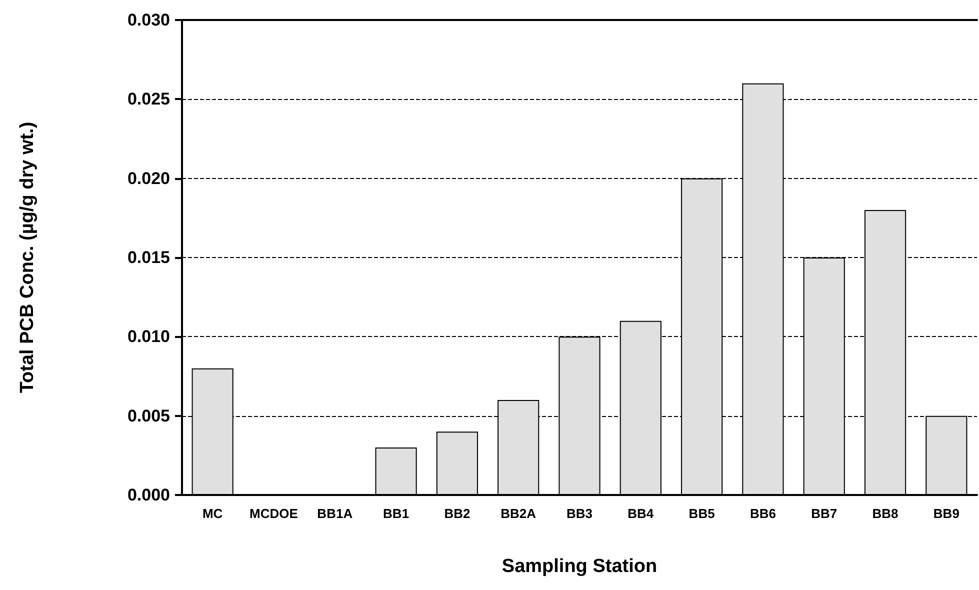 This screenshot has height=590, width=979. Describe the element at coordinates (148, 336) in the screenshot. I see `y-tick-label: 0.010` at that location.